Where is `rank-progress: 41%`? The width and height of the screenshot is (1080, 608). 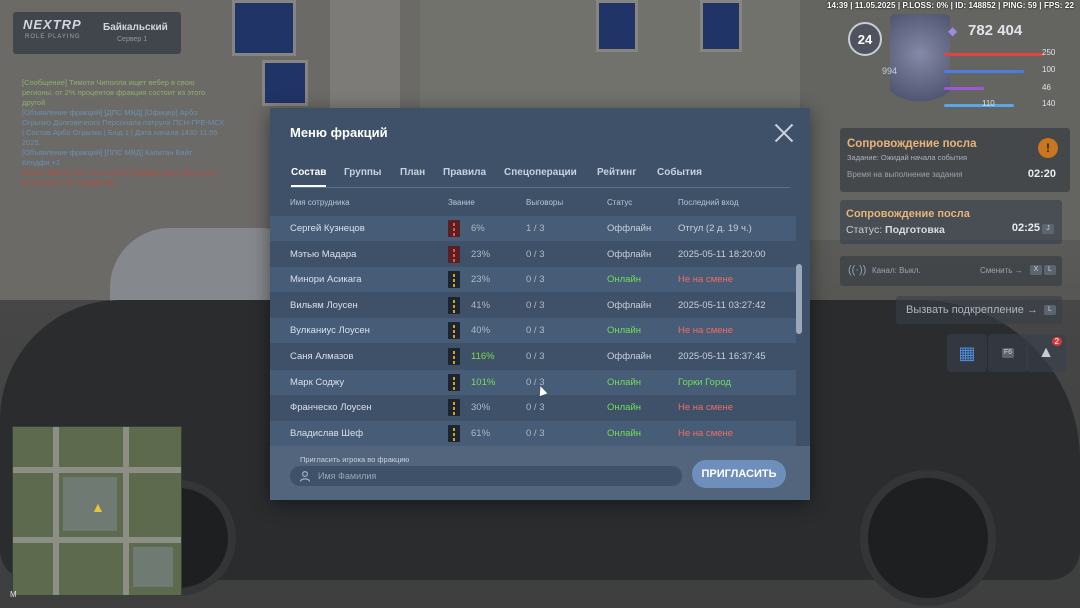
rank-progress: 41% is located at coordinates (481, 305).